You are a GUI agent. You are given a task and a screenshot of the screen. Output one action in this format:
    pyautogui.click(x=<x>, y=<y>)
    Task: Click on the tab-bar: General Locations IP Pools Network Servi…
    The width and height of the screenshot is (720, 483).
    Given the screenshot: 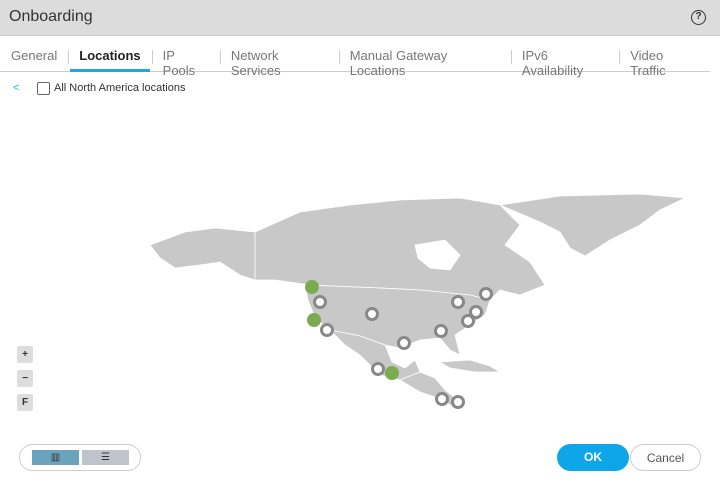 What is the action you would take?
    pyautogui.click(x=355, y=61)
    